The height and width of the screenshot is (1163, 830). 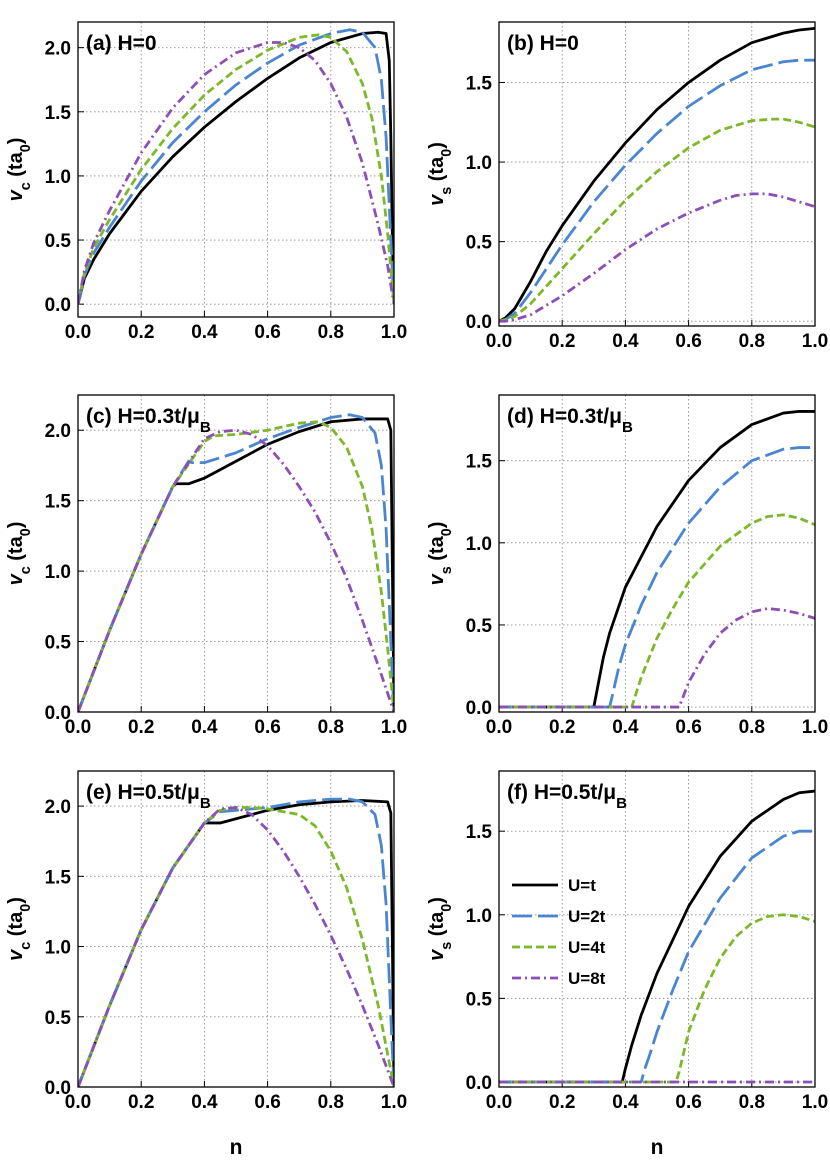 I want to click on legend-label: U=8t, so click(x=587, y=978).